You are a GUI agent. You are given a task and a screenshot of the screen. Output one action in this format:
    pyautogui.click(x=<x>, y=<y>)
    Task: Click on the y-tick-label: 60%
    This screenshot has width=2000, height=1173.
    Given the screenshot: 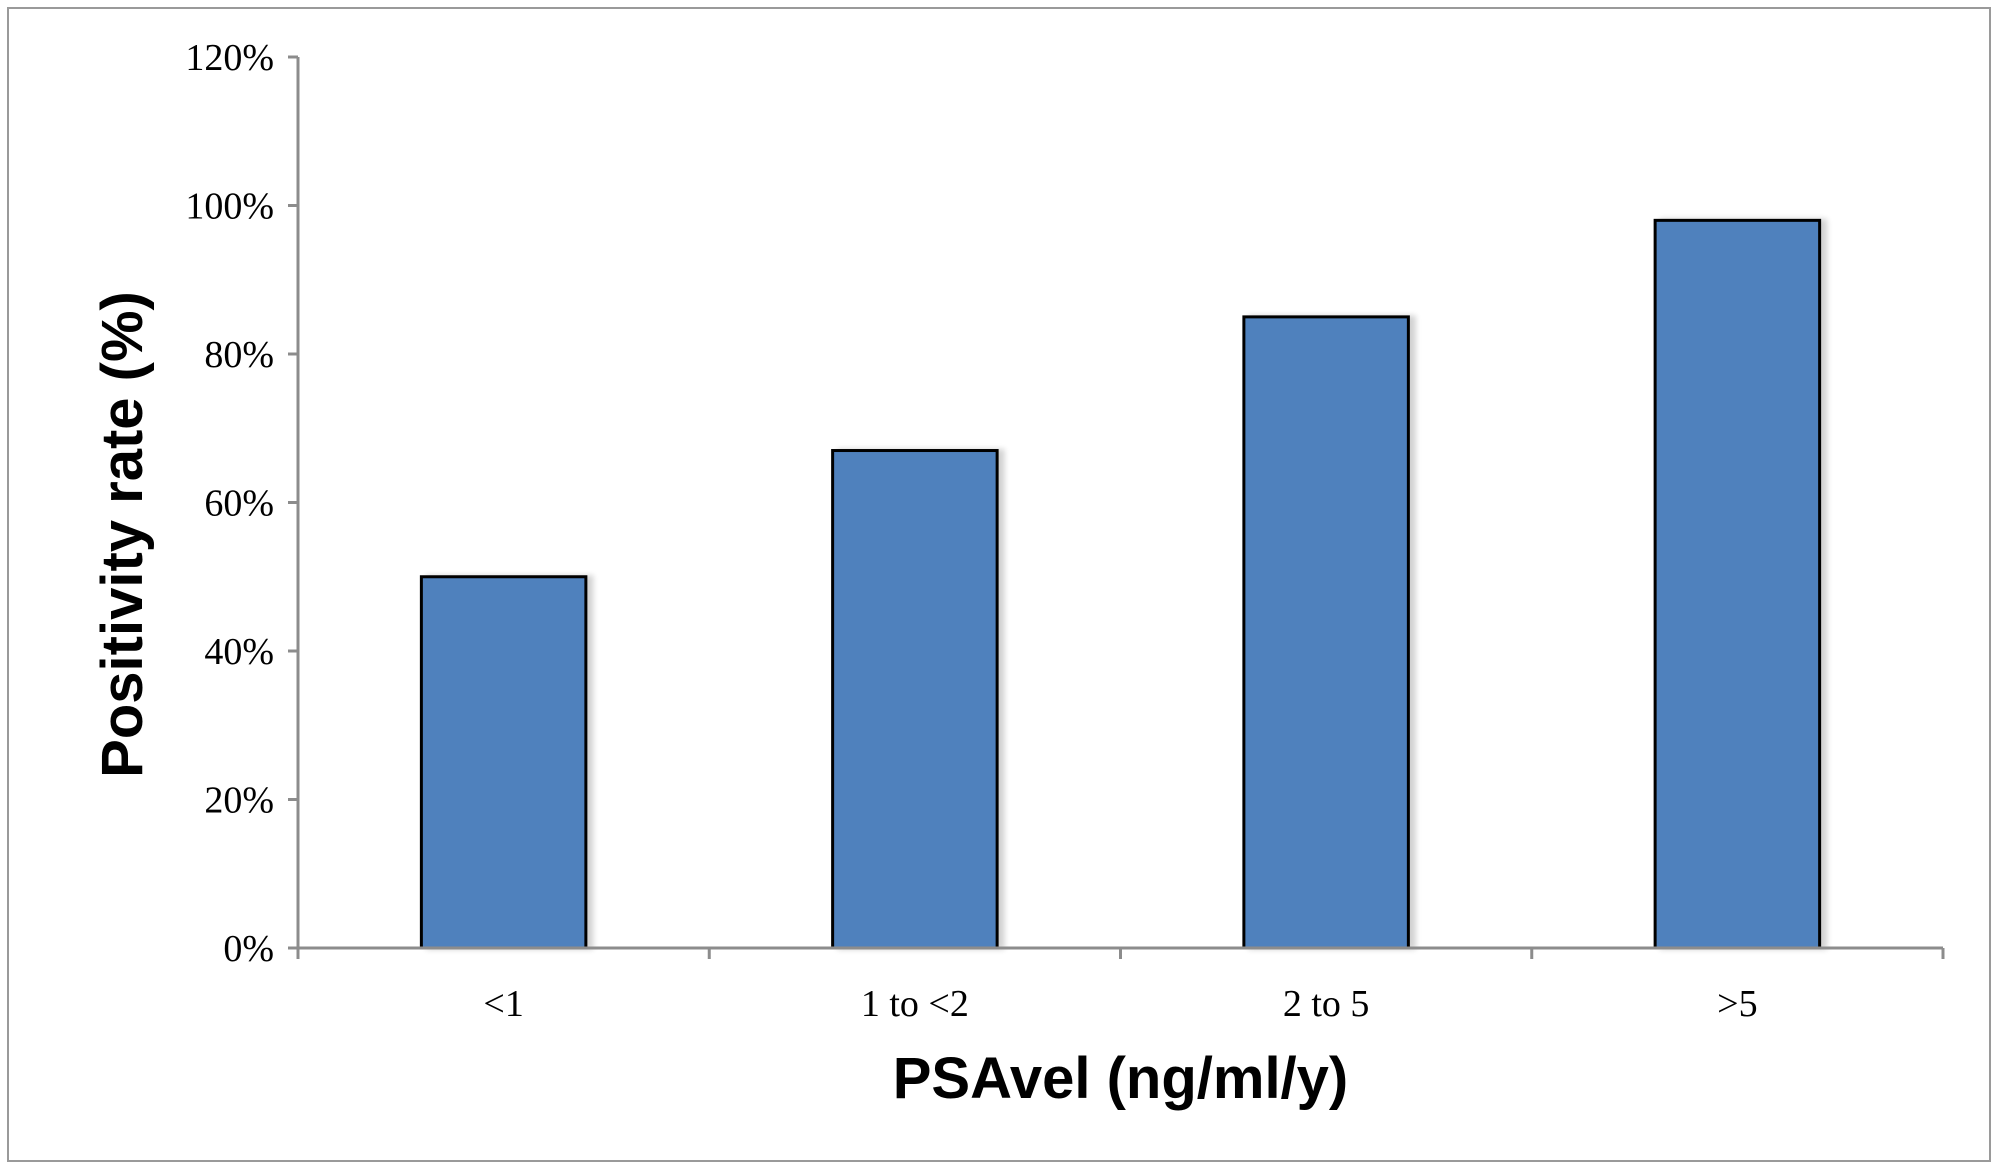 What is the action you would take?
    pyautogui.click(x=239, y=504)
    